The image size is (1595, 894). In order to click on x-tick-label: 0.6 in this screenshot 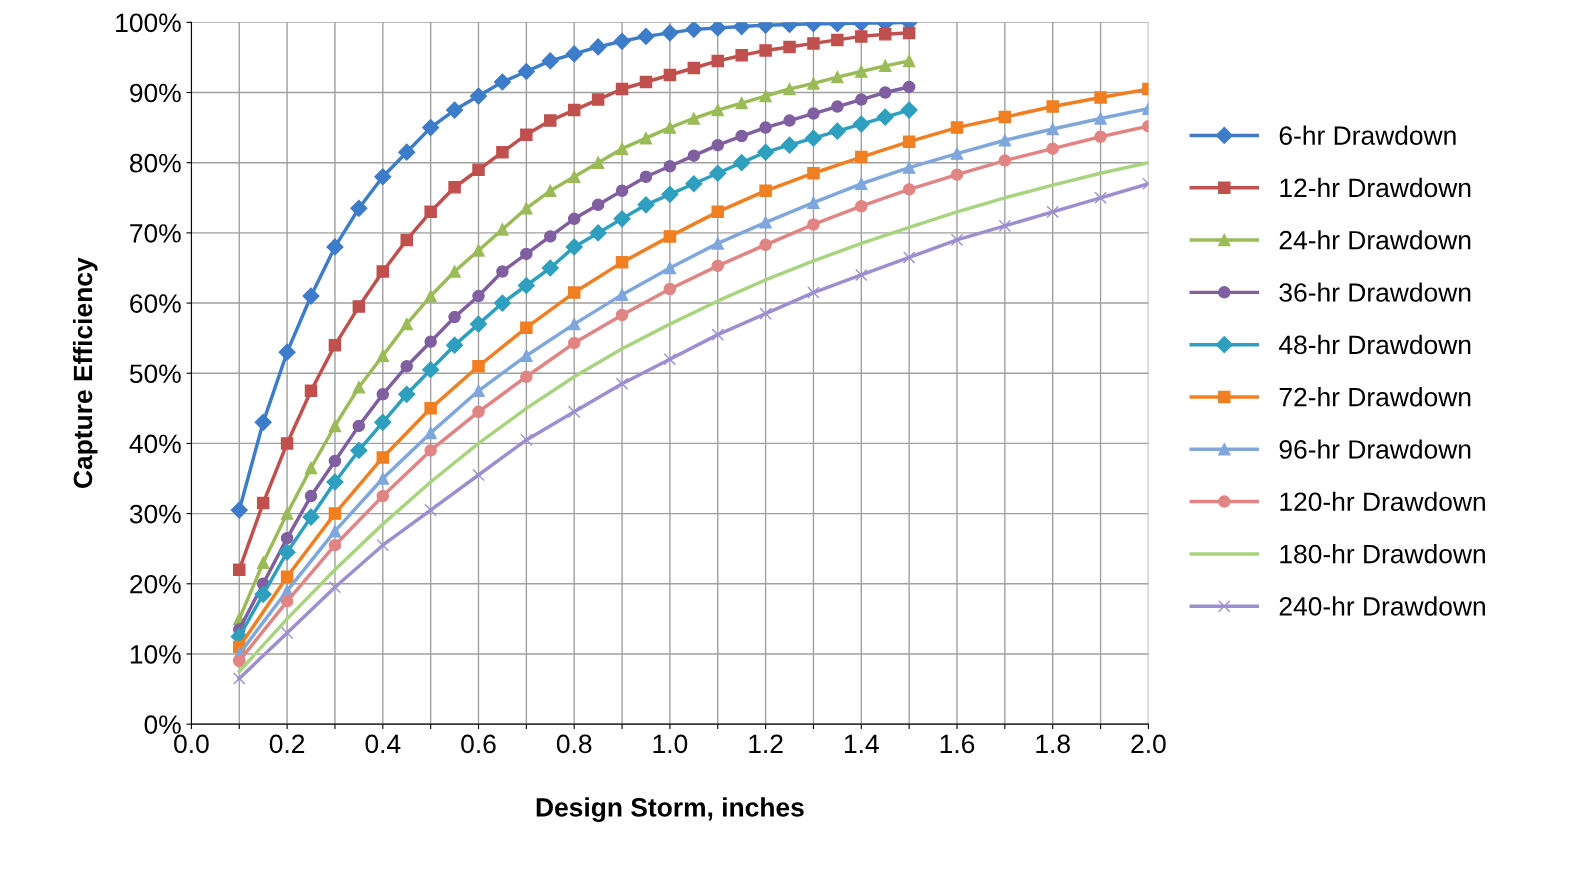, I will do `click(478, 744)`.